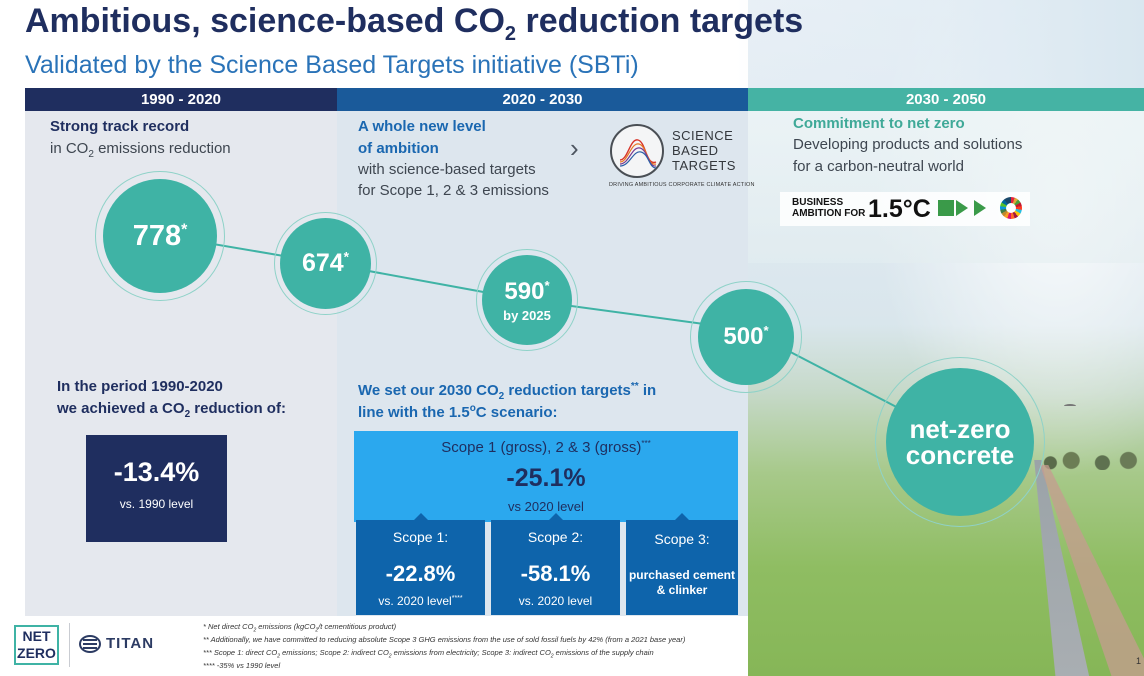  What do you see at coordinates (682, 582) in the screenshot?
I see `scope-3-text: purchased cement & clinker` at bounding box center [682, 582].